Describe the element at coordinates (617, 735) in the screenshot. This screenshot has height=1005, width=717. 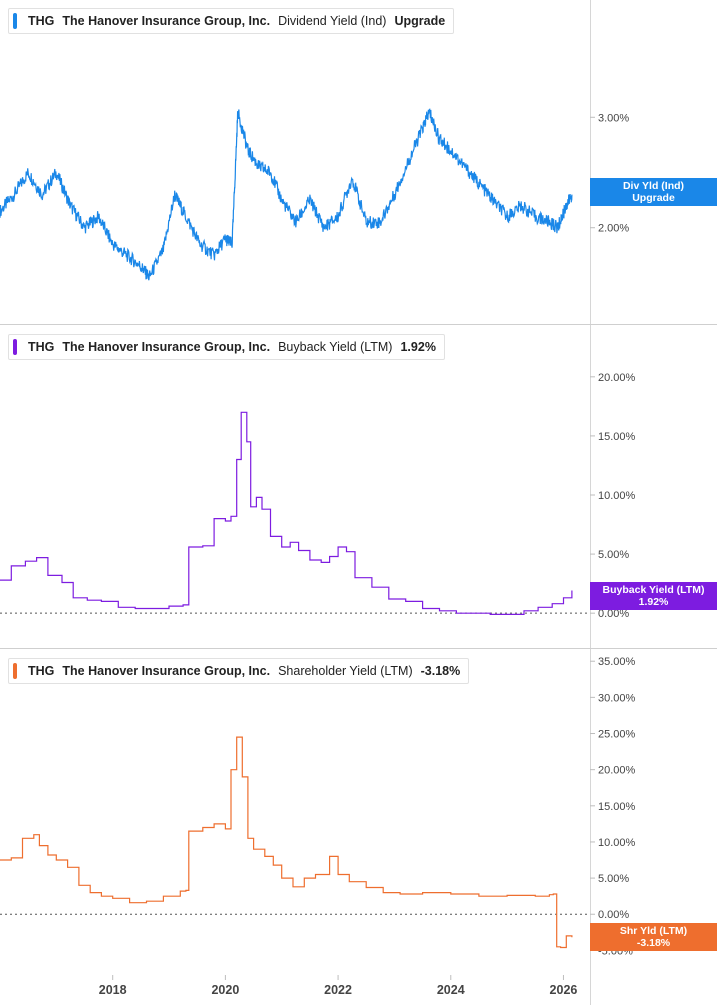
I see `y-tick-label: 25.00%` at that location.